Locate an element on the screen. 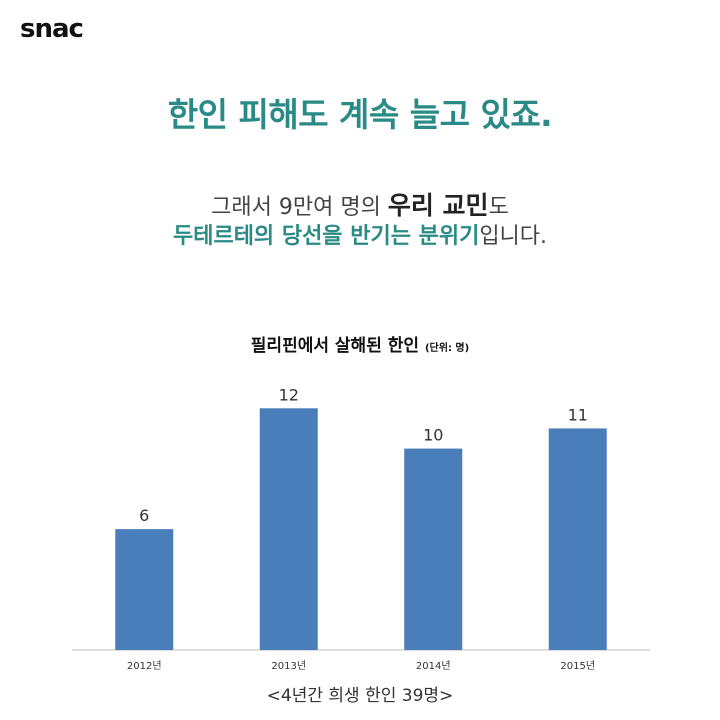 The height and width of the screenshot is (720, 720). body-line-2: 두테르테의 당선을 반기는 분위기입니다. is located at coordinates (360, 234).